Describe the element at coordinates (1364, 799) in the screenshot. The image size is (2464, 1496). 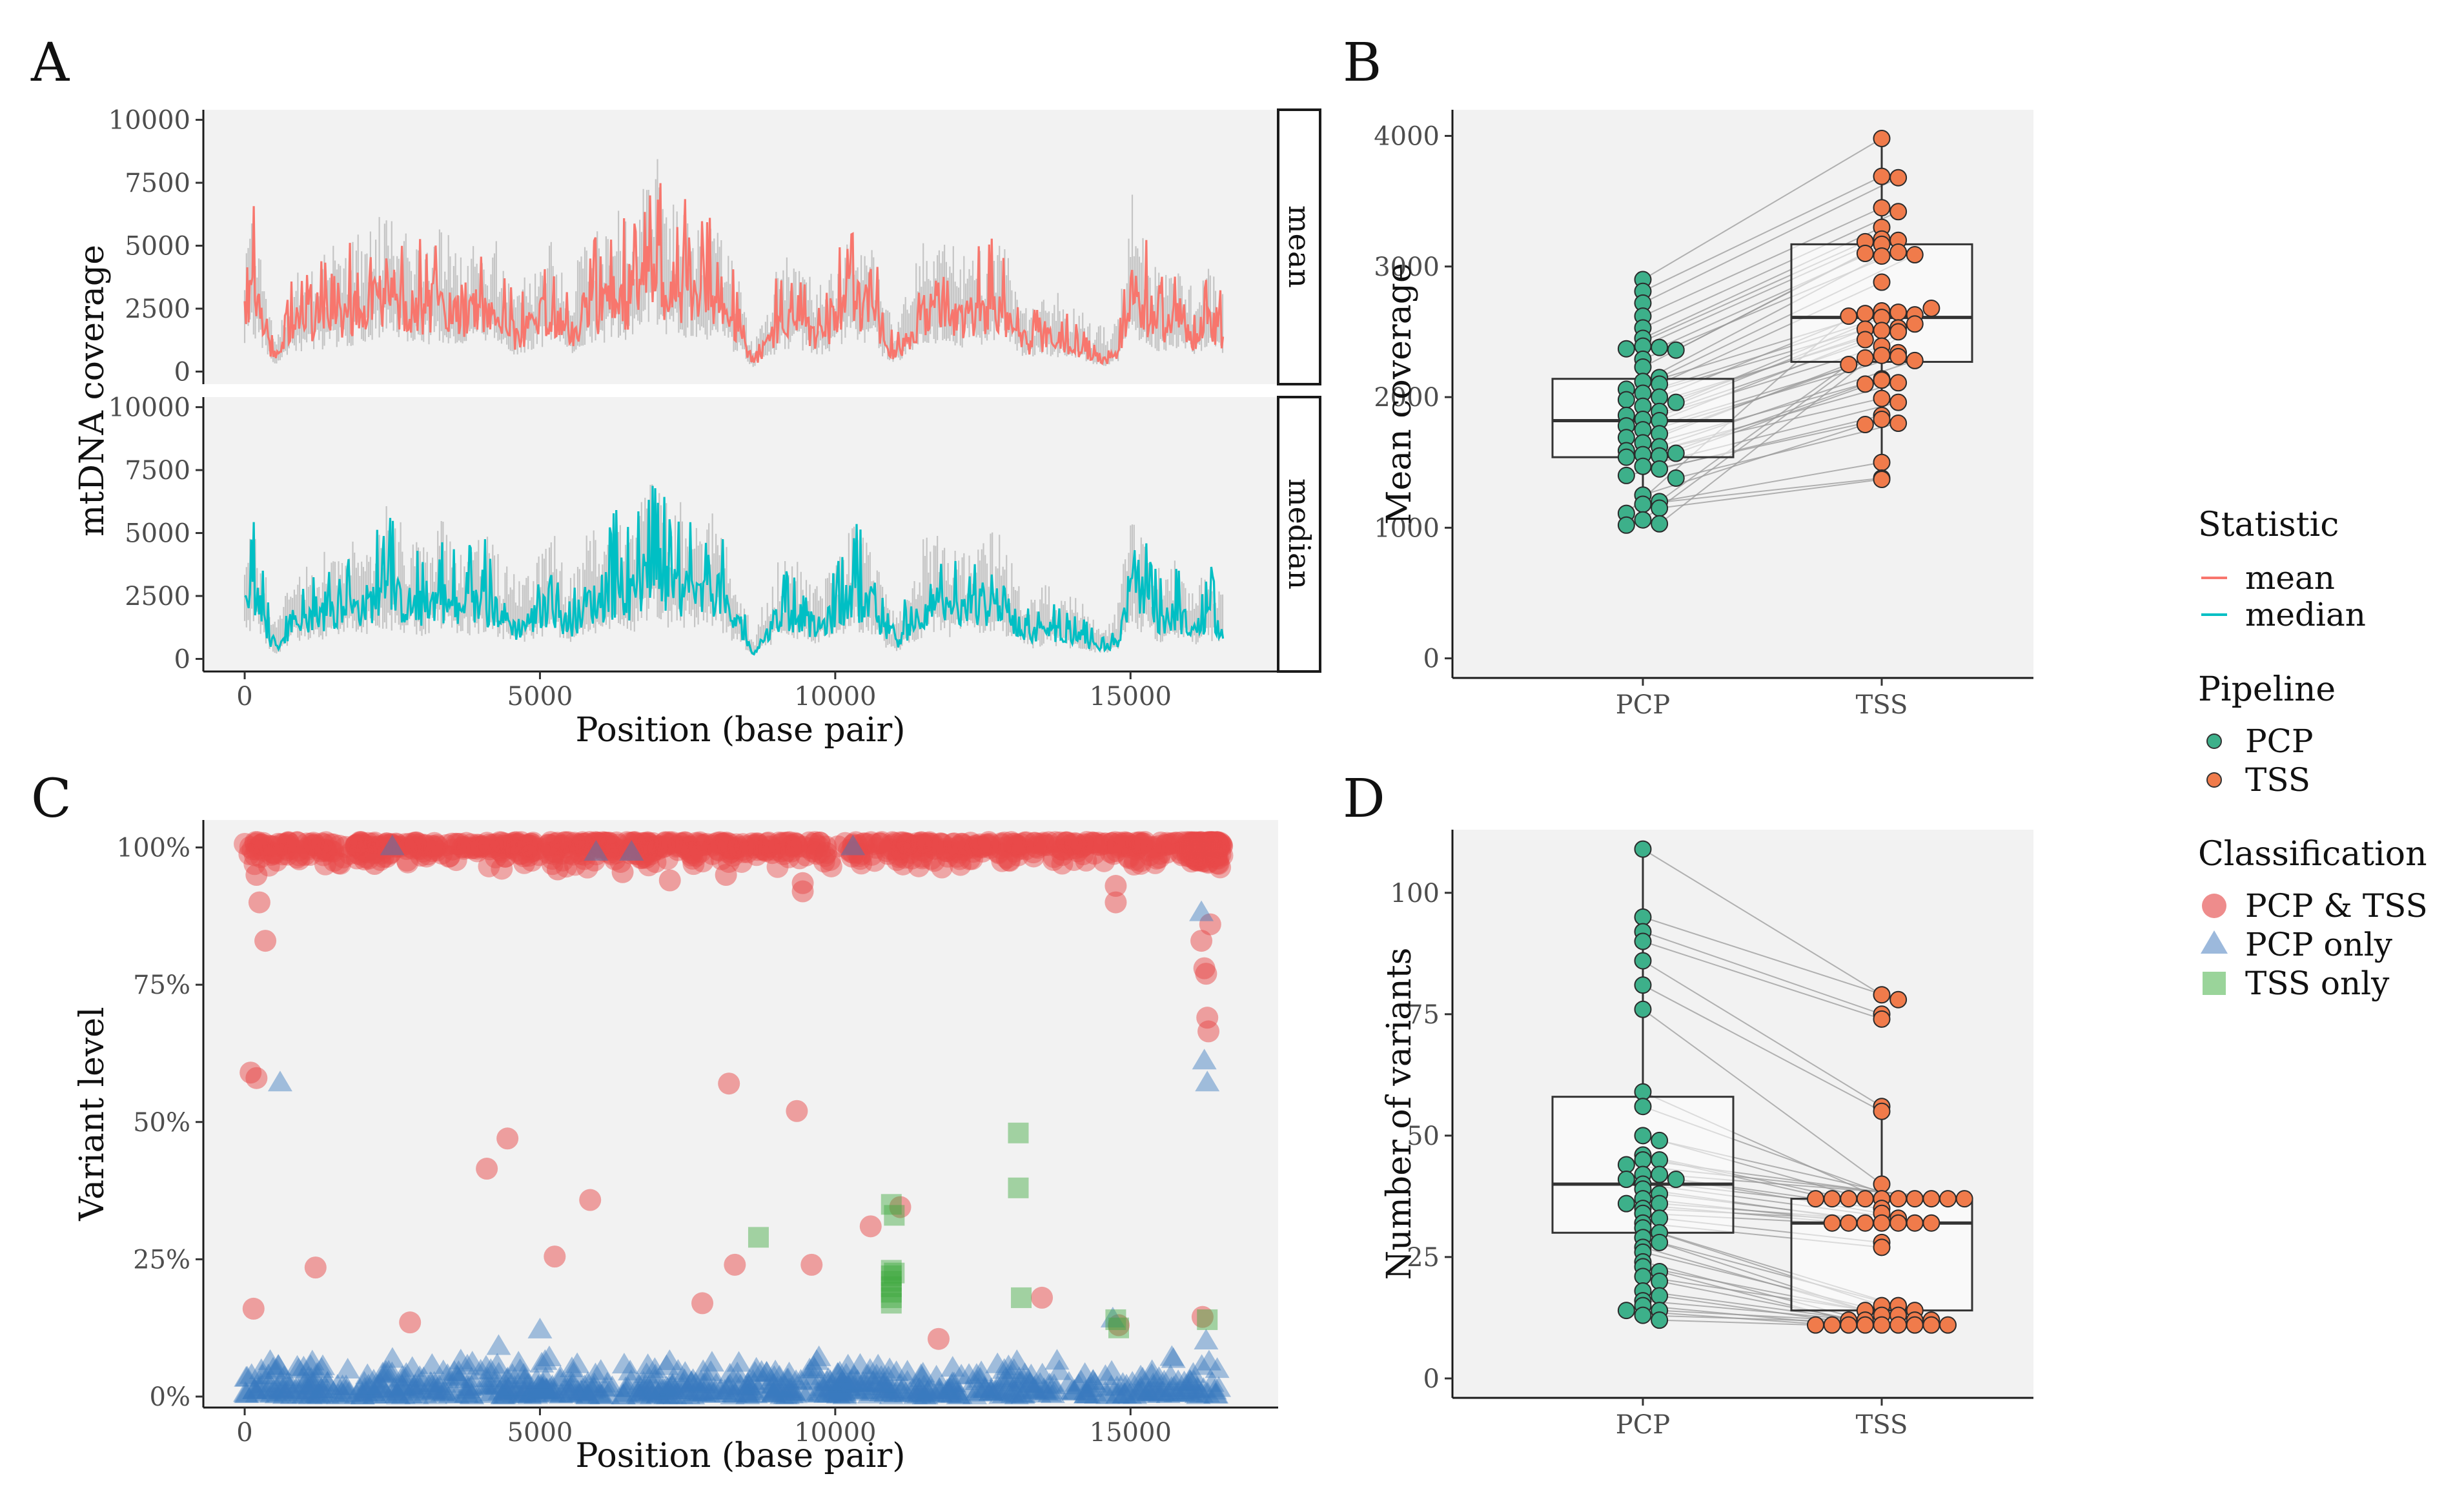
I see `panel-letter-d: D` at that location.